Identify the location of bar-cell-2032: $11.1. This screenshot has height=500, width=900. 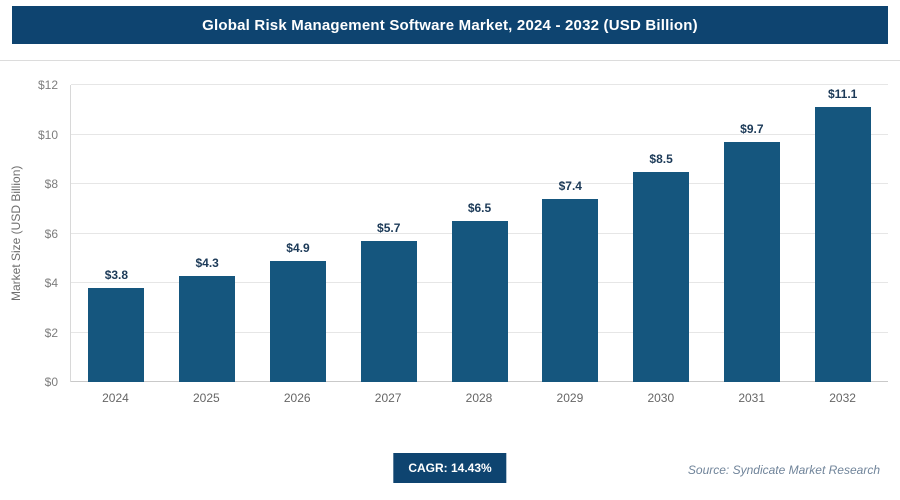
(842, 233).